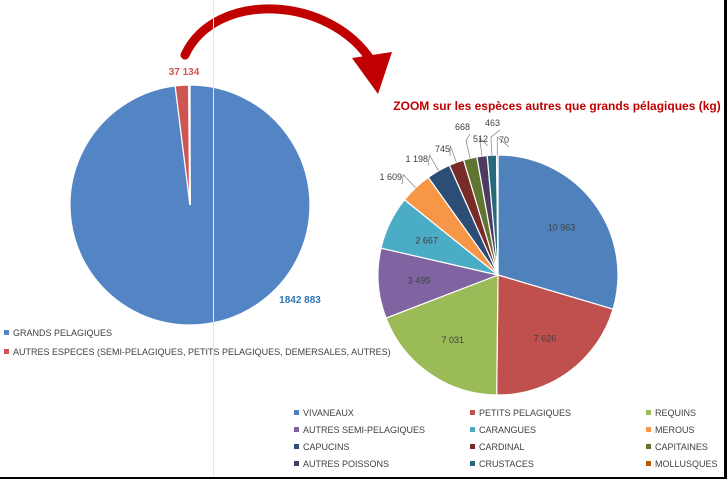 This screenshot has width=727, height=479. Describe the element at coordinates (364, 430) in the screenshot. I see `zoom-legend-label-autres-semi-pelagiques: AUTRES SEMI-PELAGIQUES` at that location.